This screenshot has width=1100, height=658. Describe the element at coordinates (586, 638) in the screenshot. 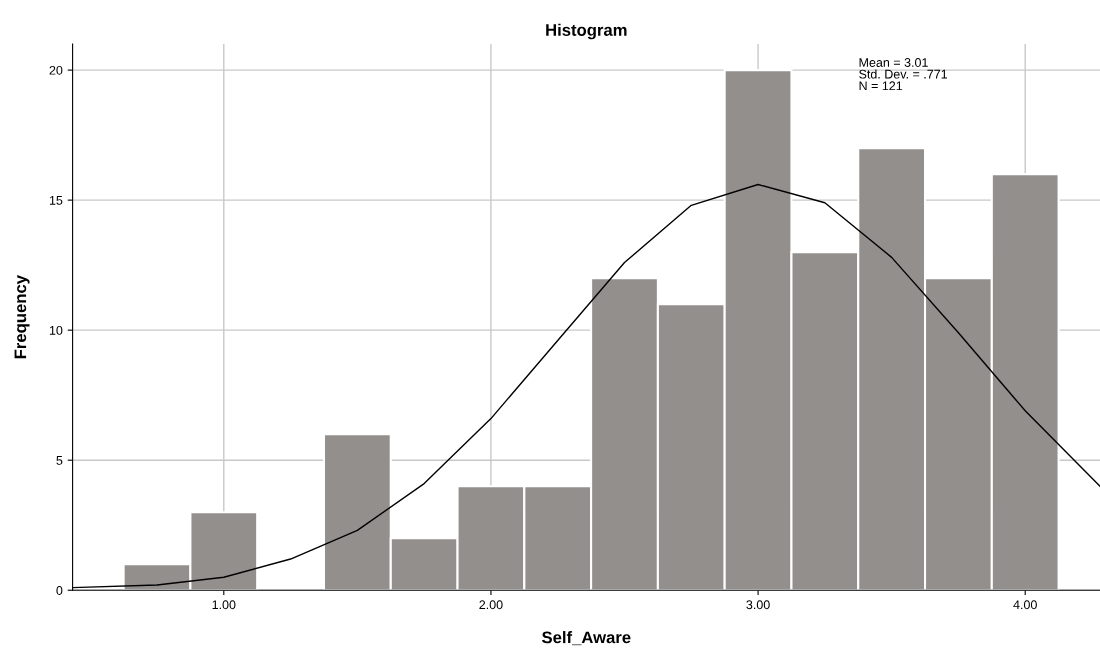

I see `x-axis-title: Self_Aware` at that location.